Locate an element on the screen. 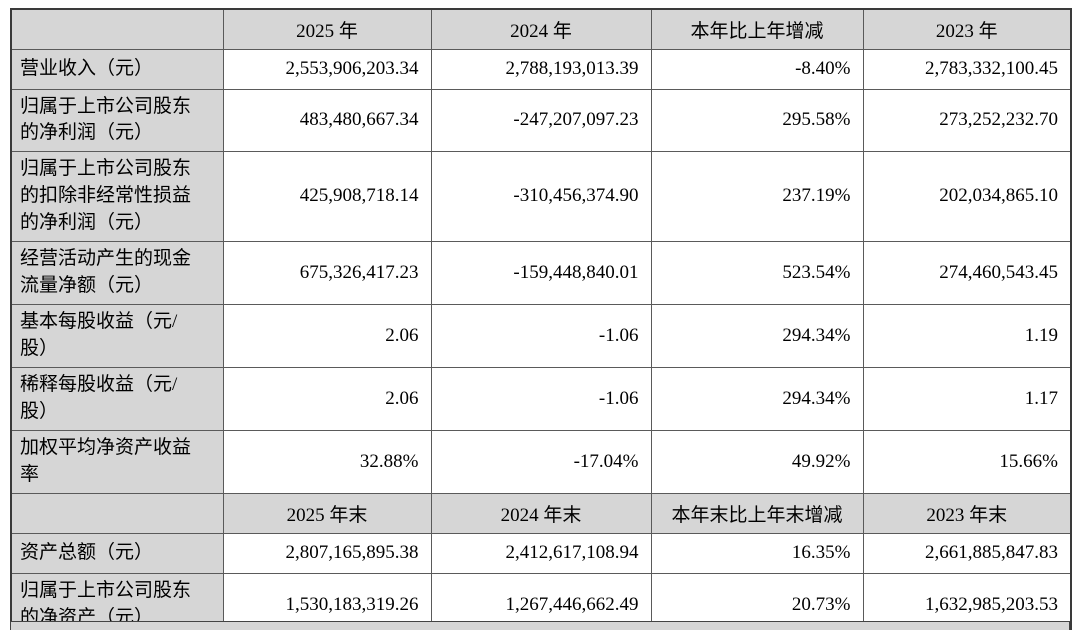  cell-value: -247,207,097.23 is located at coordinates (541, 120).